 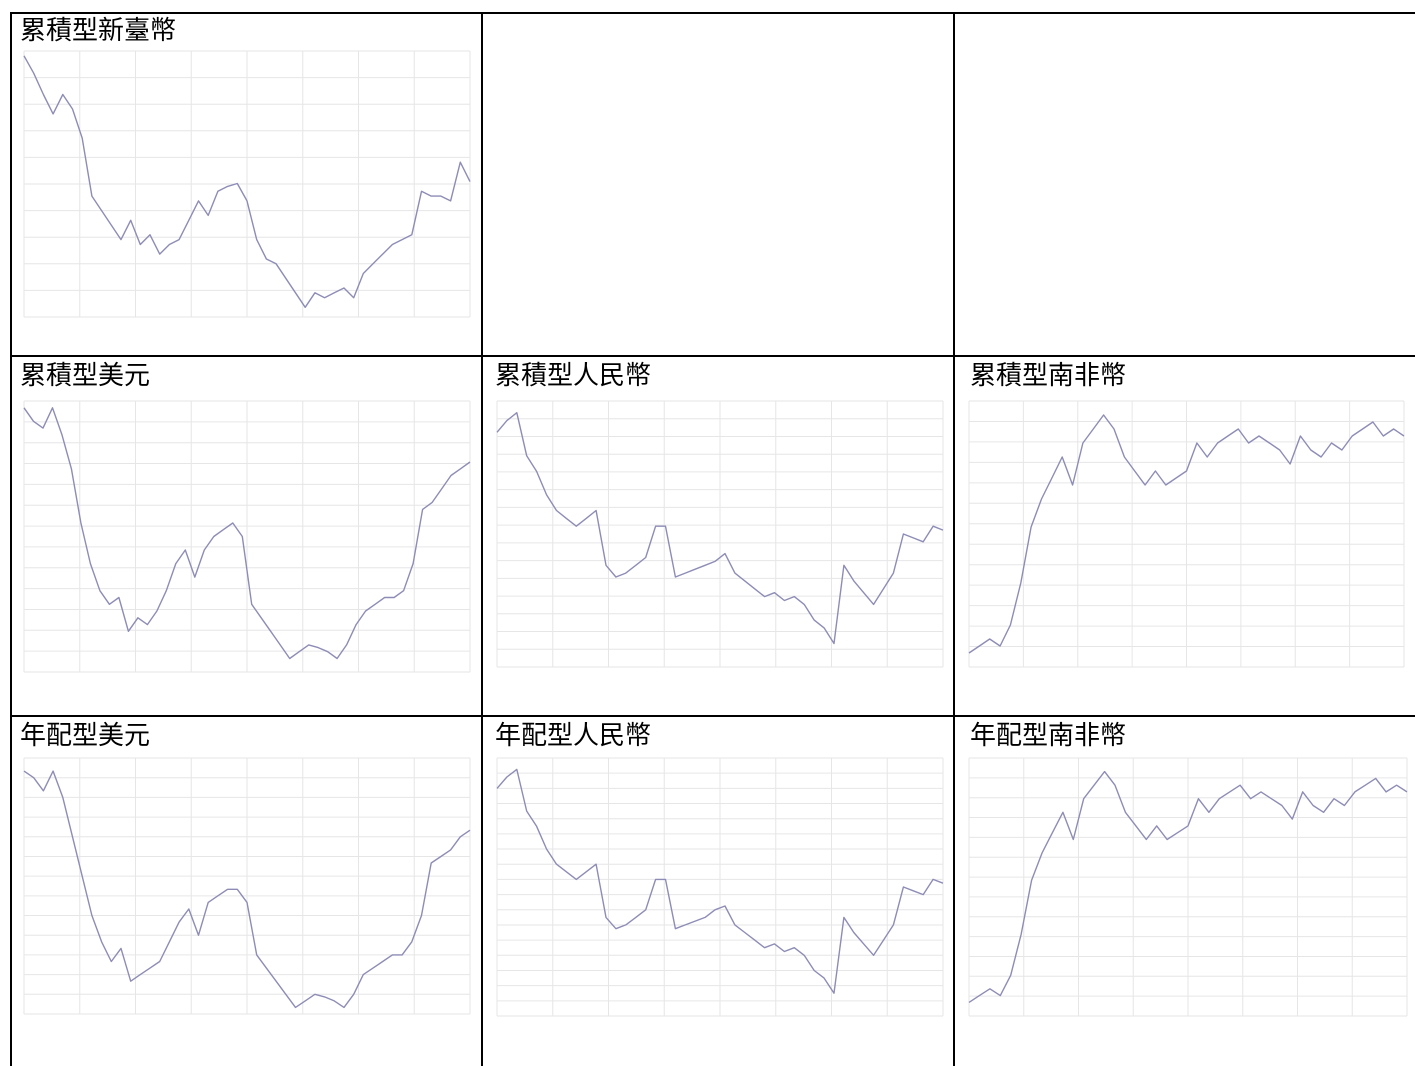 I want to click on chart-cny-accumulating, so click(x=720, y=534).